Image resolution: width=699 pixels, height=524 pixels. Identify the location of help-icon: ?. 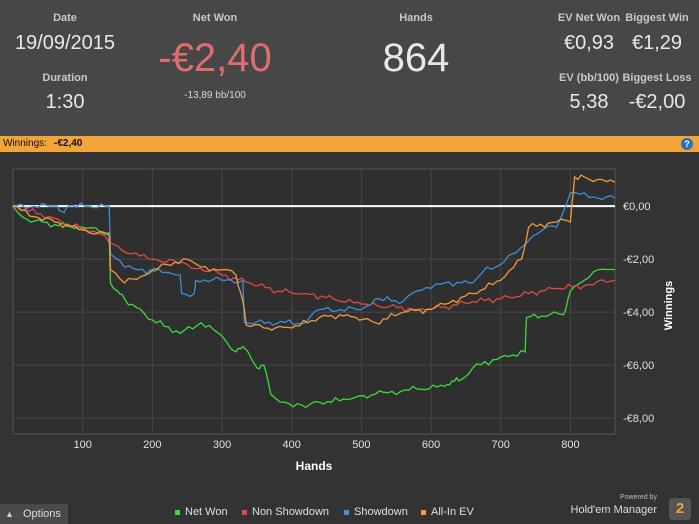
(687, 144).